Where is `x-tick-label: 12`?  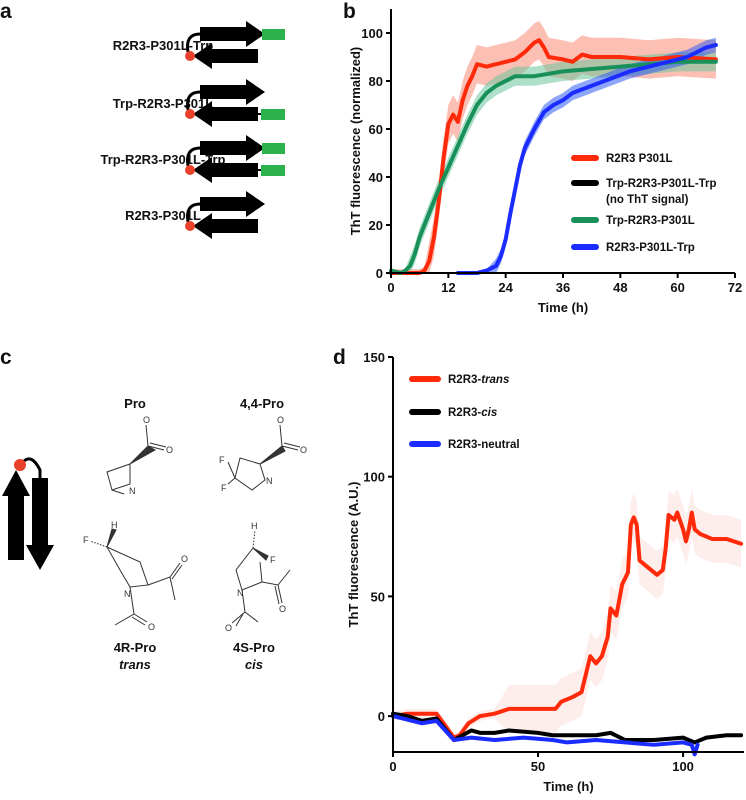
x-tick-label: 12 is located at coordinates (448, 287).